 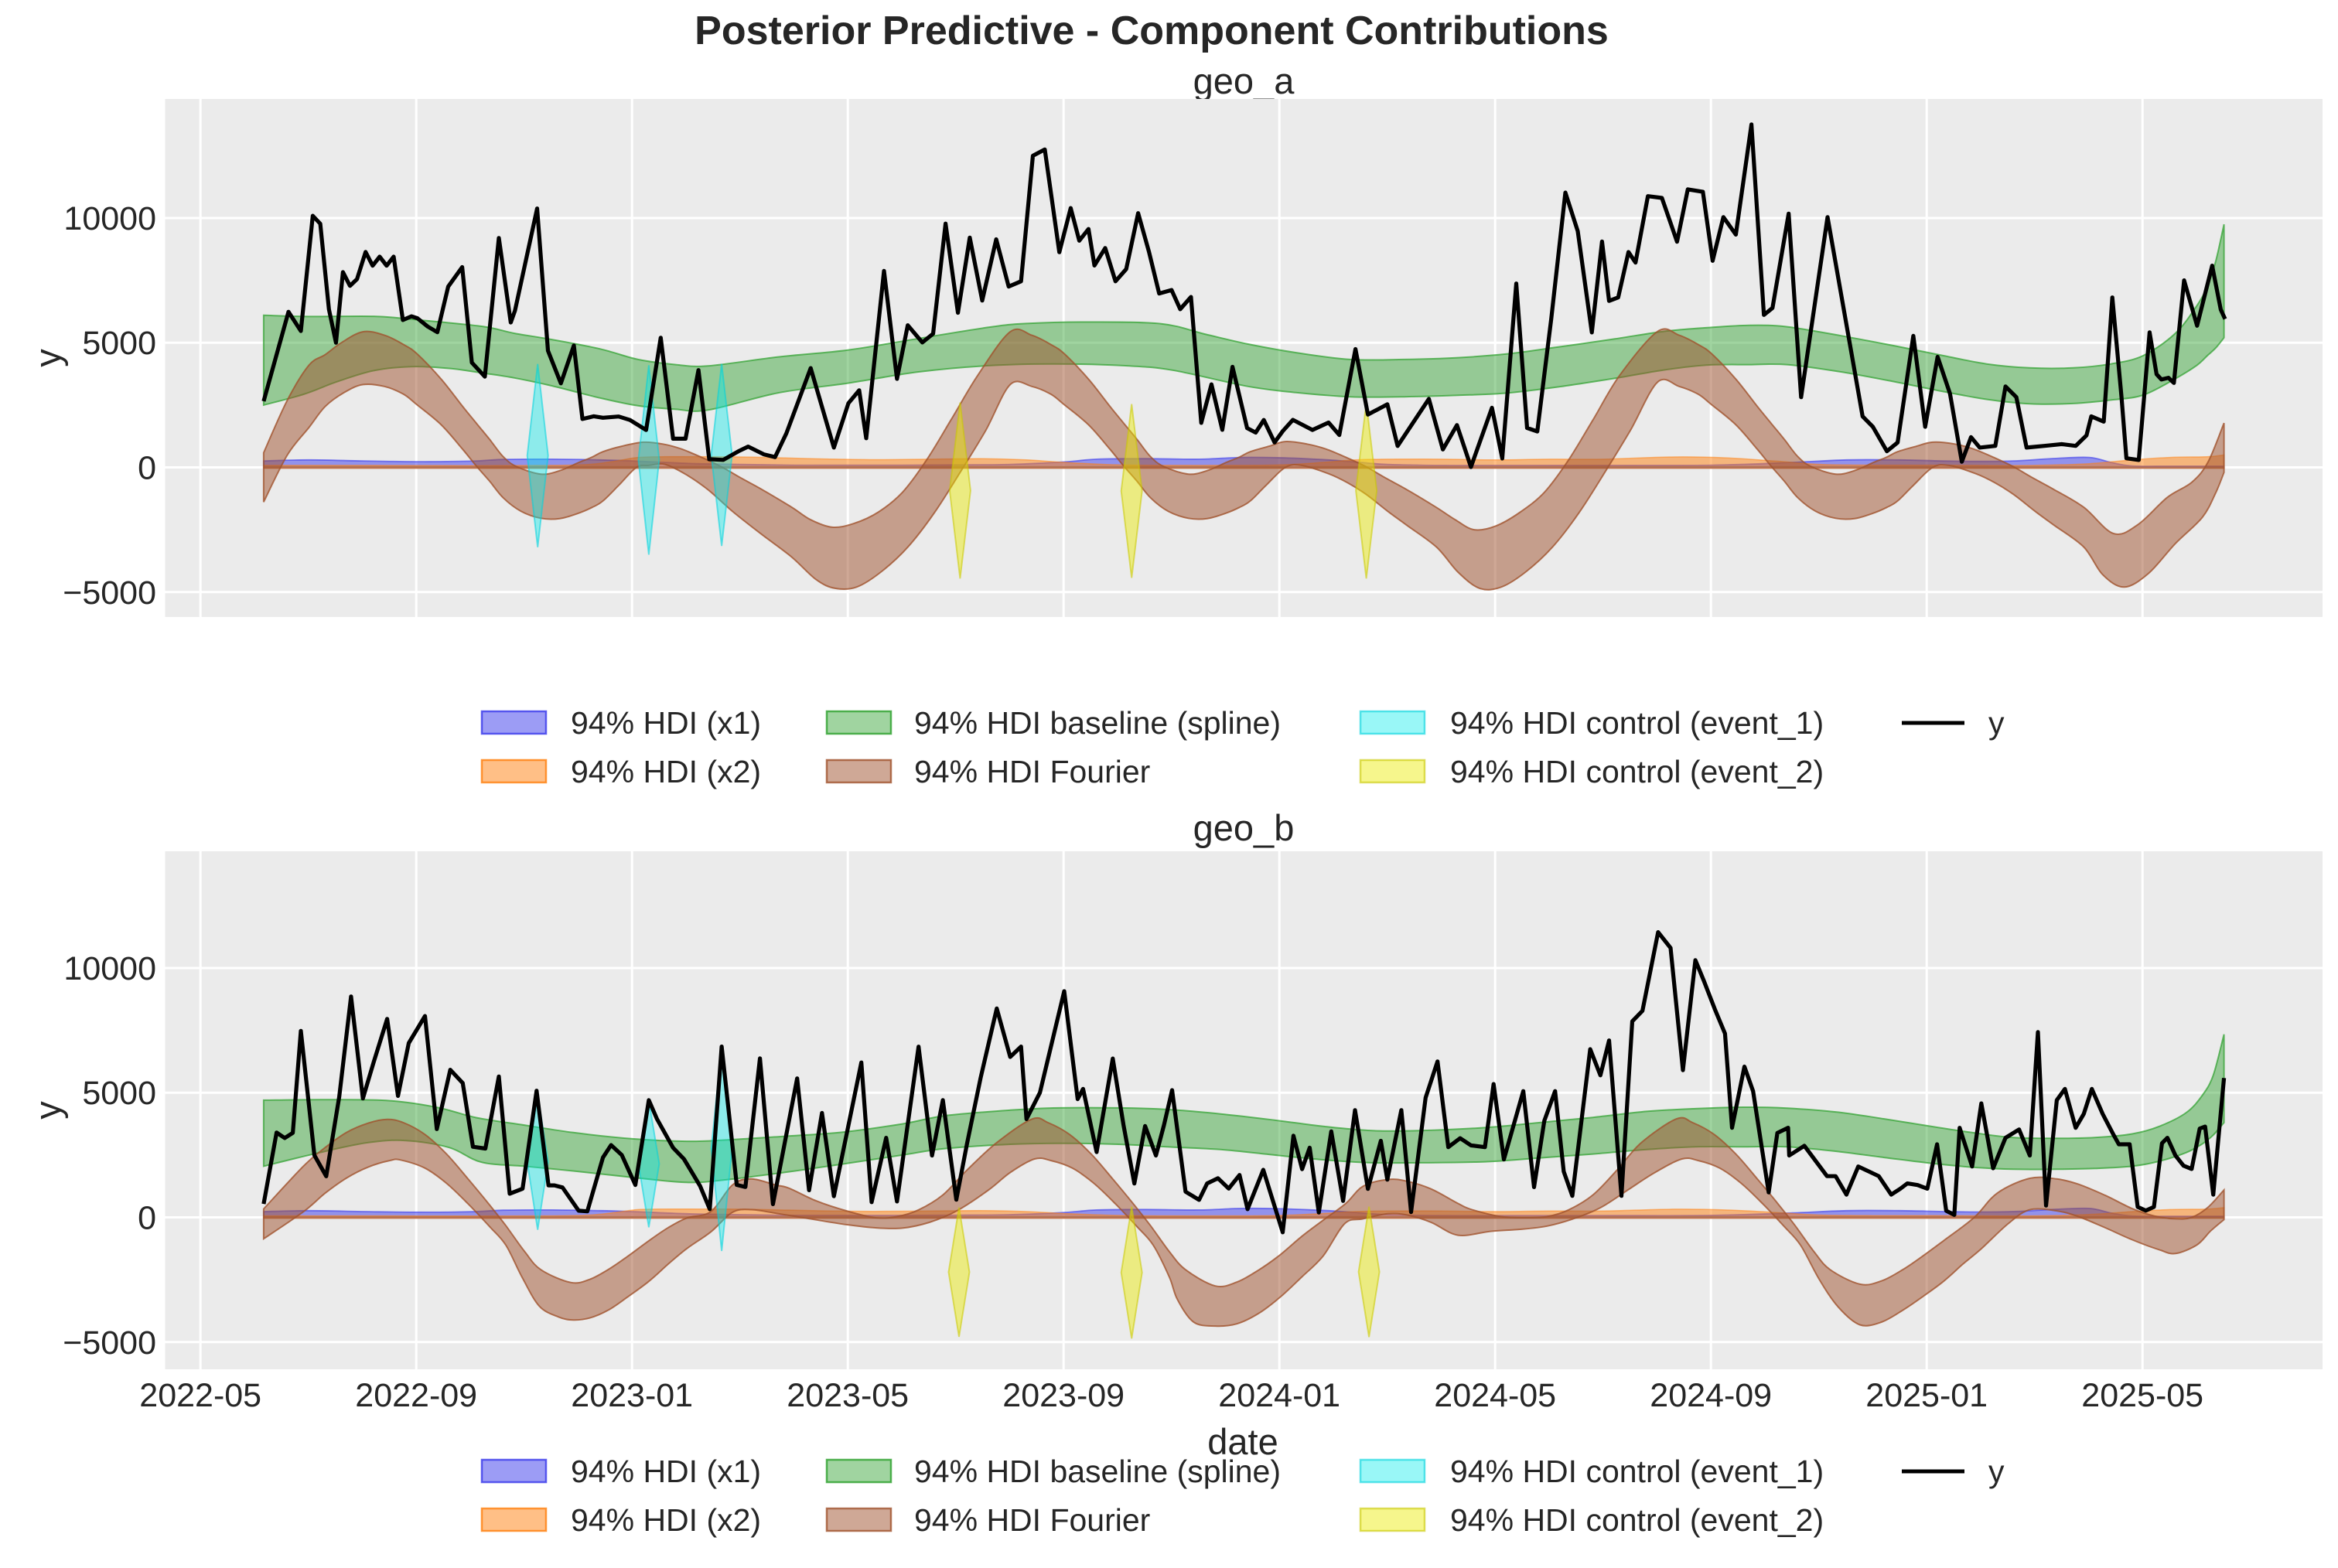 I want to click on svg-text: 2024-05, so click(x=1495, y=1395).